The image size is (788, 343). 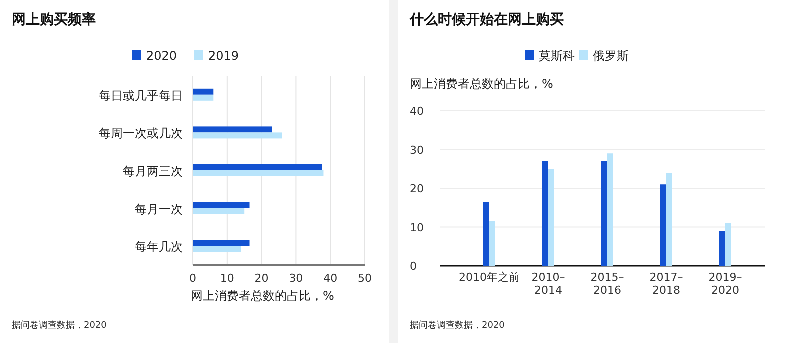 I want to click on y-tick-label: 每月一次, so click(x=159, y=209).